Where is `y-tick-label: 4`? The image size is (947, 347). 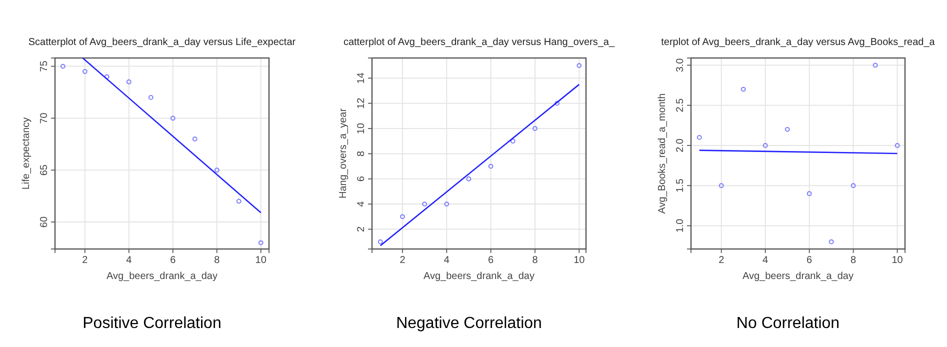 y-tick-label: 4 is located at coordinates (361, 203).